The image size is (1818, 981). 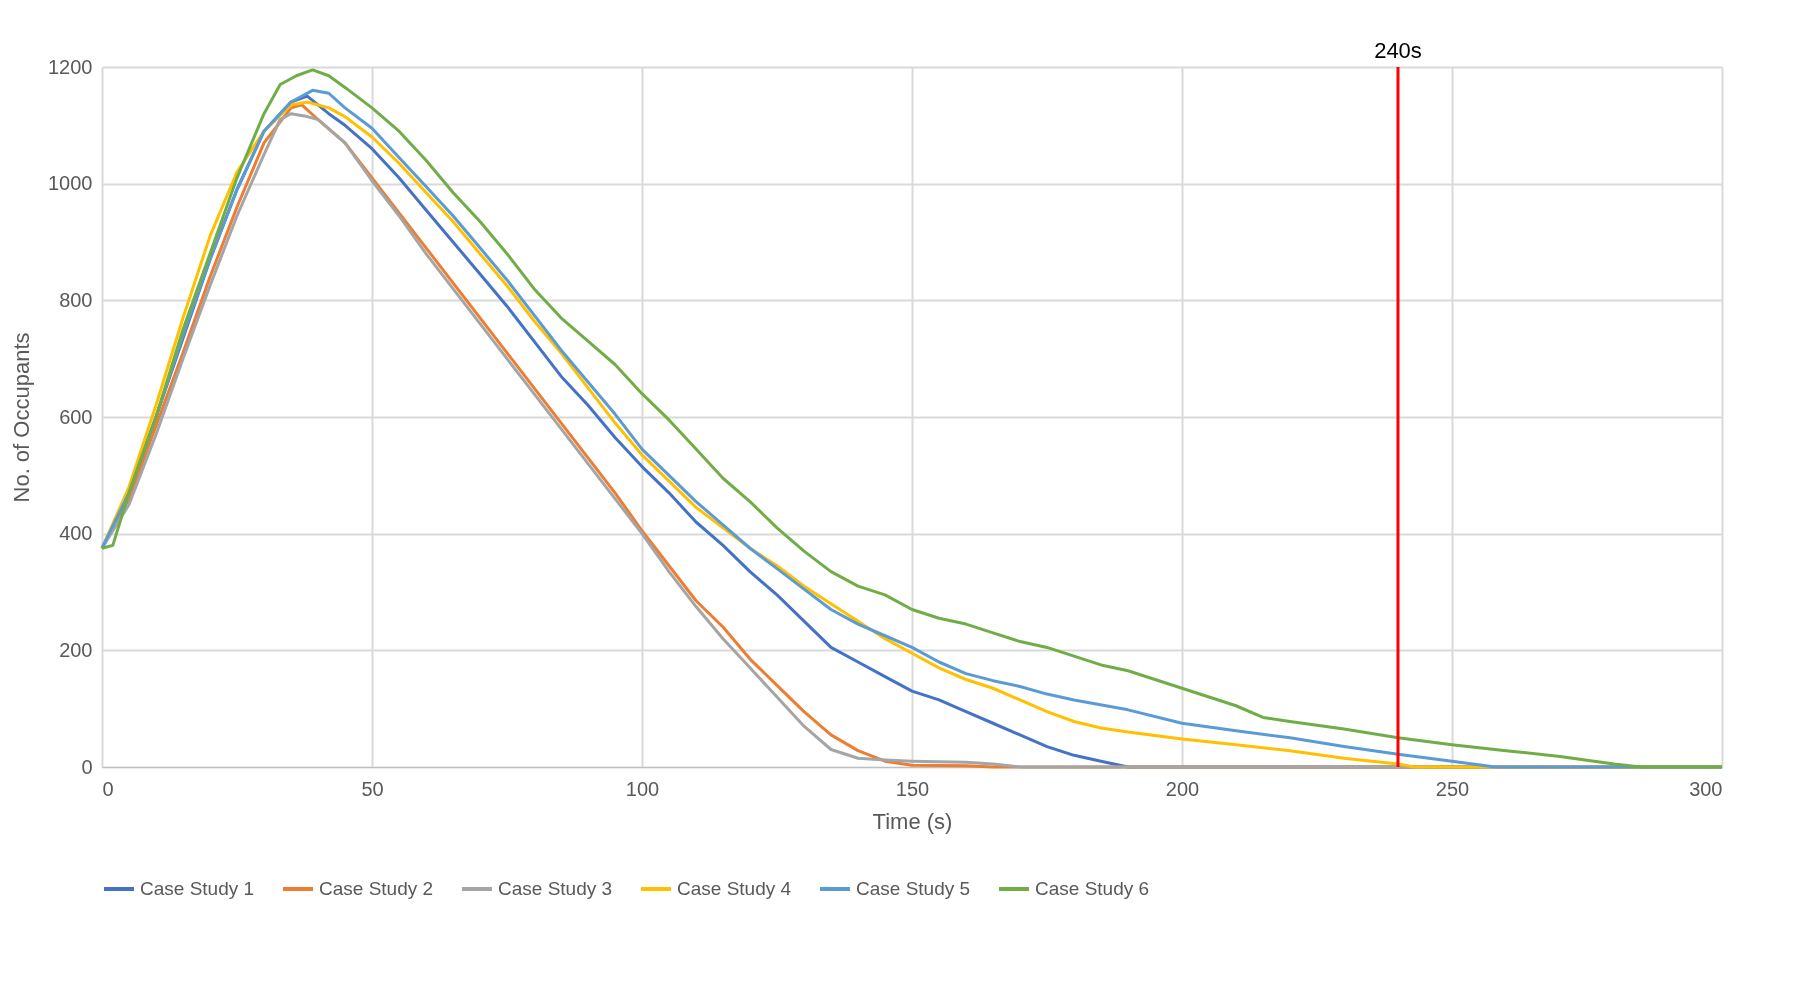 I want to click on y-tick-label: 1000, so click(x=70, y=183).